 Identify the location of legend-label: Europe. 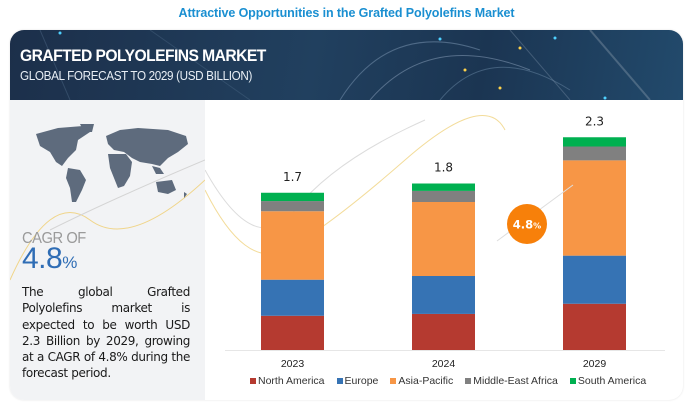
(361, 381).